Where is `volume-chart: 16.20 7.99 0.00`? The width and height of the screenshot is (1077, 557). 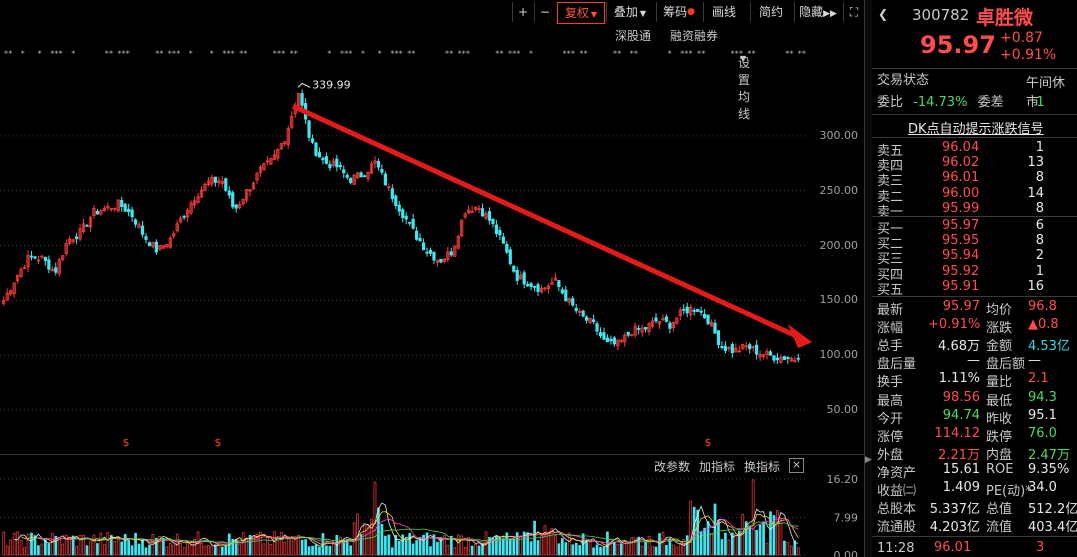
volume-chart: 16.20 7.99 0.00 is located at coordinates (432, 506).